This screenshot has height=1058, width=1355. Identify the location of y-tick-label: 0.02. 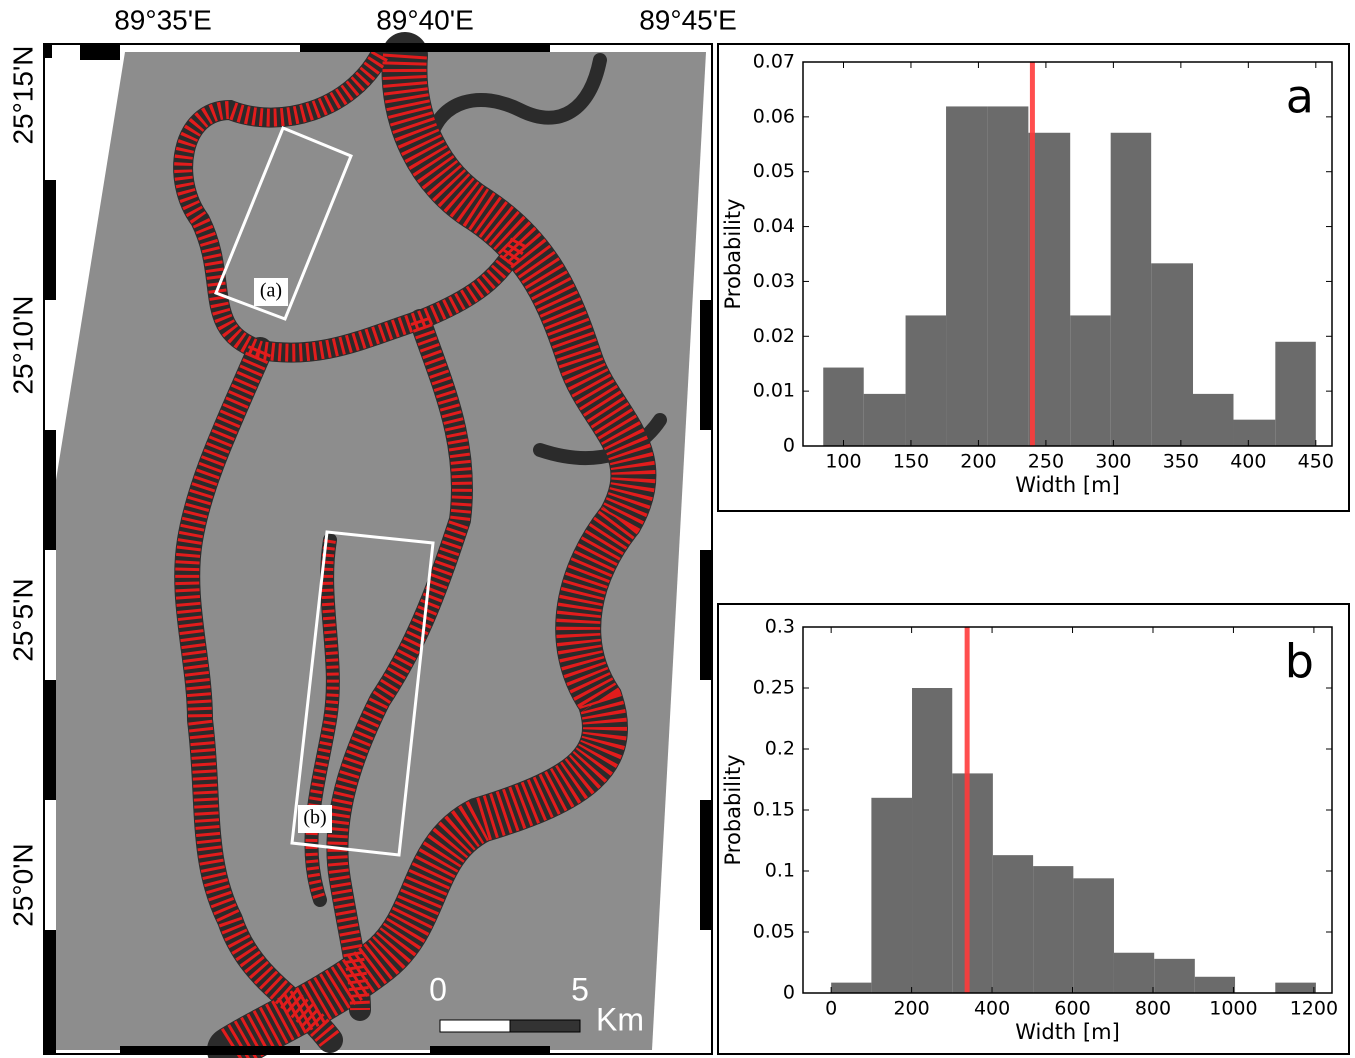
(774, 336).